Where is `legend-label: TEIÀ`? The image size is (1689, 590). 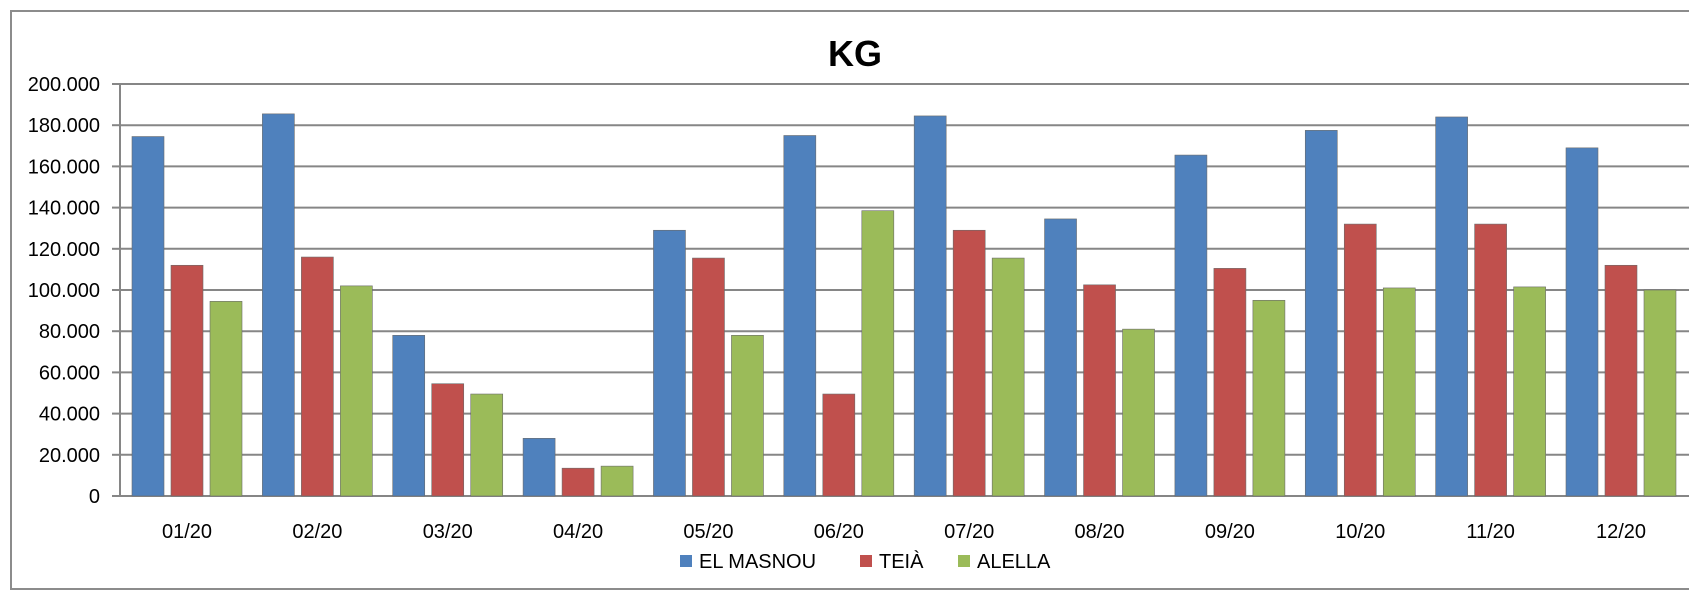 legend-label: TEIÀ is located at coordinates (901, 561).